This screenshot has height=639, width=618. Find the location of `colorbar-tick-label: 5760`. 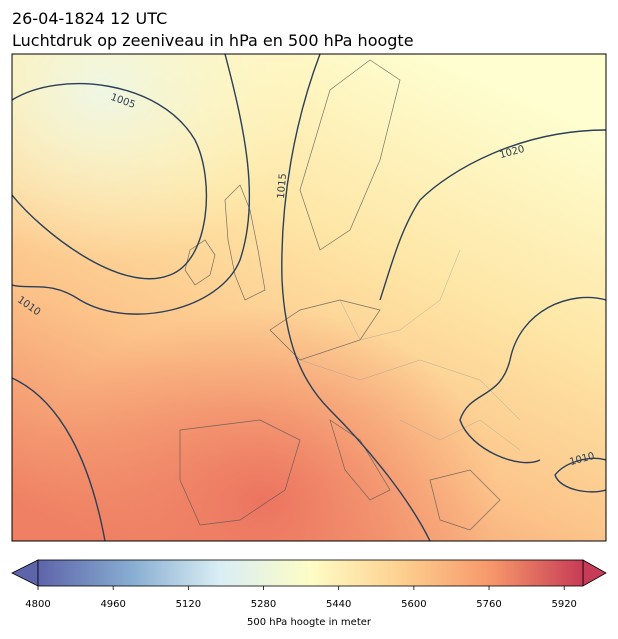

colorbar-tick-label: 5760 is located at coordinates (488, 604).